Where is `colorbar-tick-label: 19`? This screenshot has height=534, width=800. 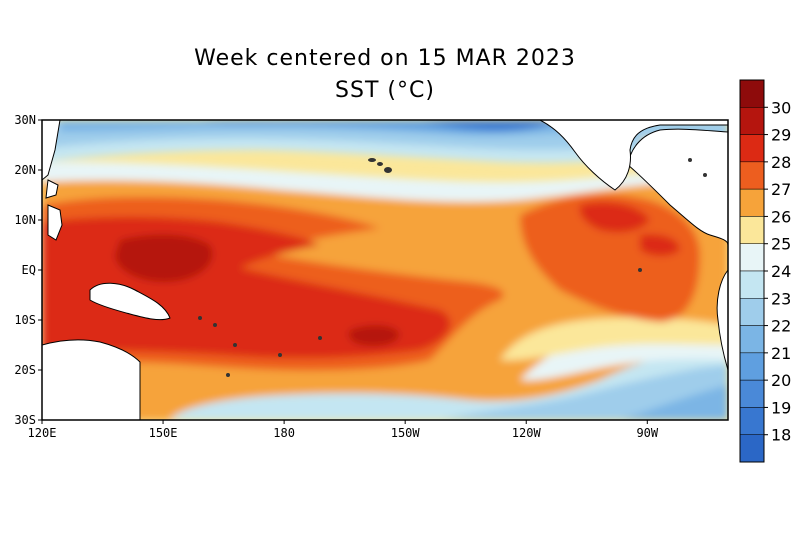 colorbar-tick-label: 19 is located at coordinates (781, 407).